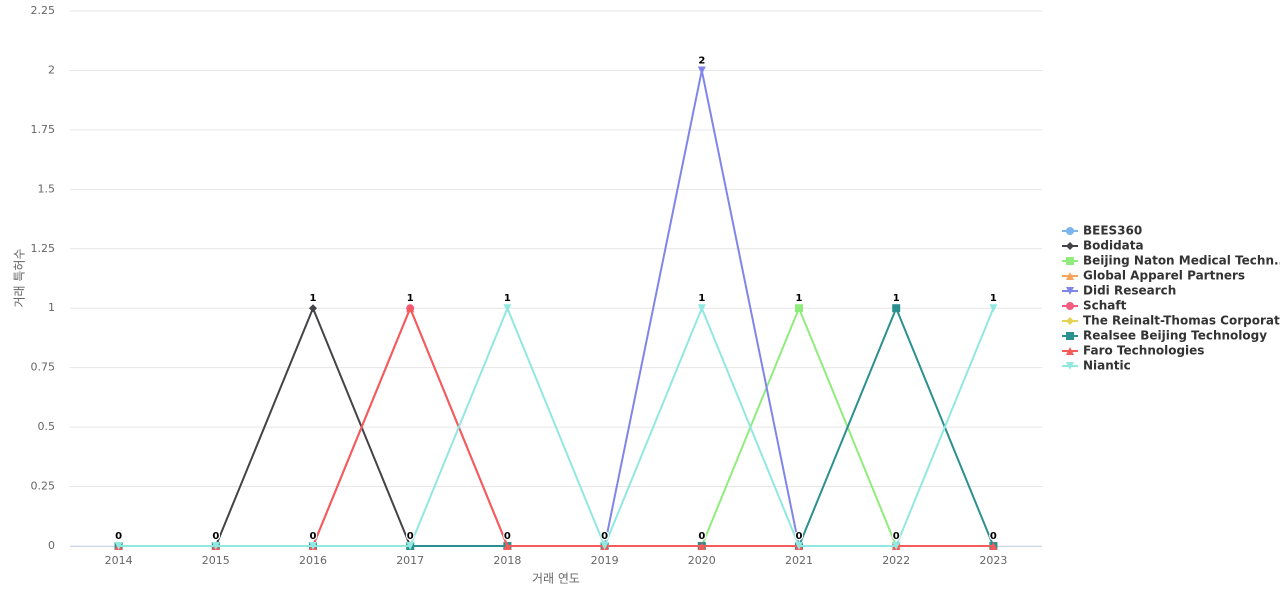  What do you see at coordinates (43, 248) in the screenshot?
I see `y-tick-label: 1.25` at bounding box center [43, 248].